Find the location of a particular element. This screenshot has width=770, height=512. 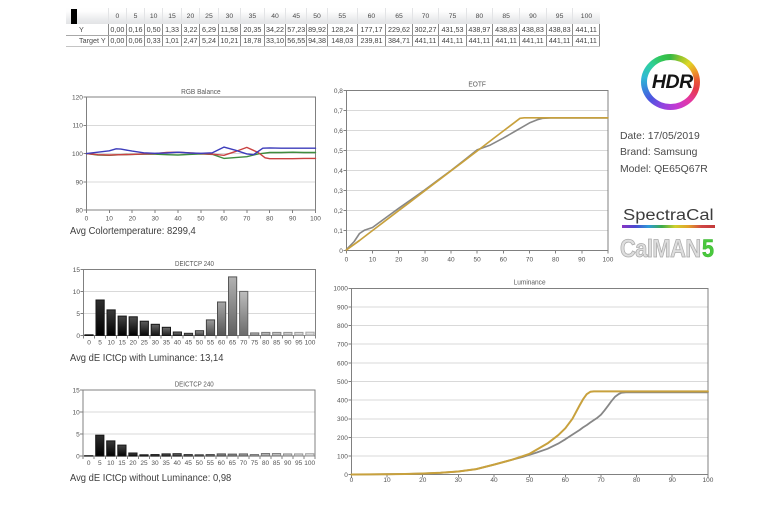

svg-text: 0,2 is located at coordinates (338, 211).